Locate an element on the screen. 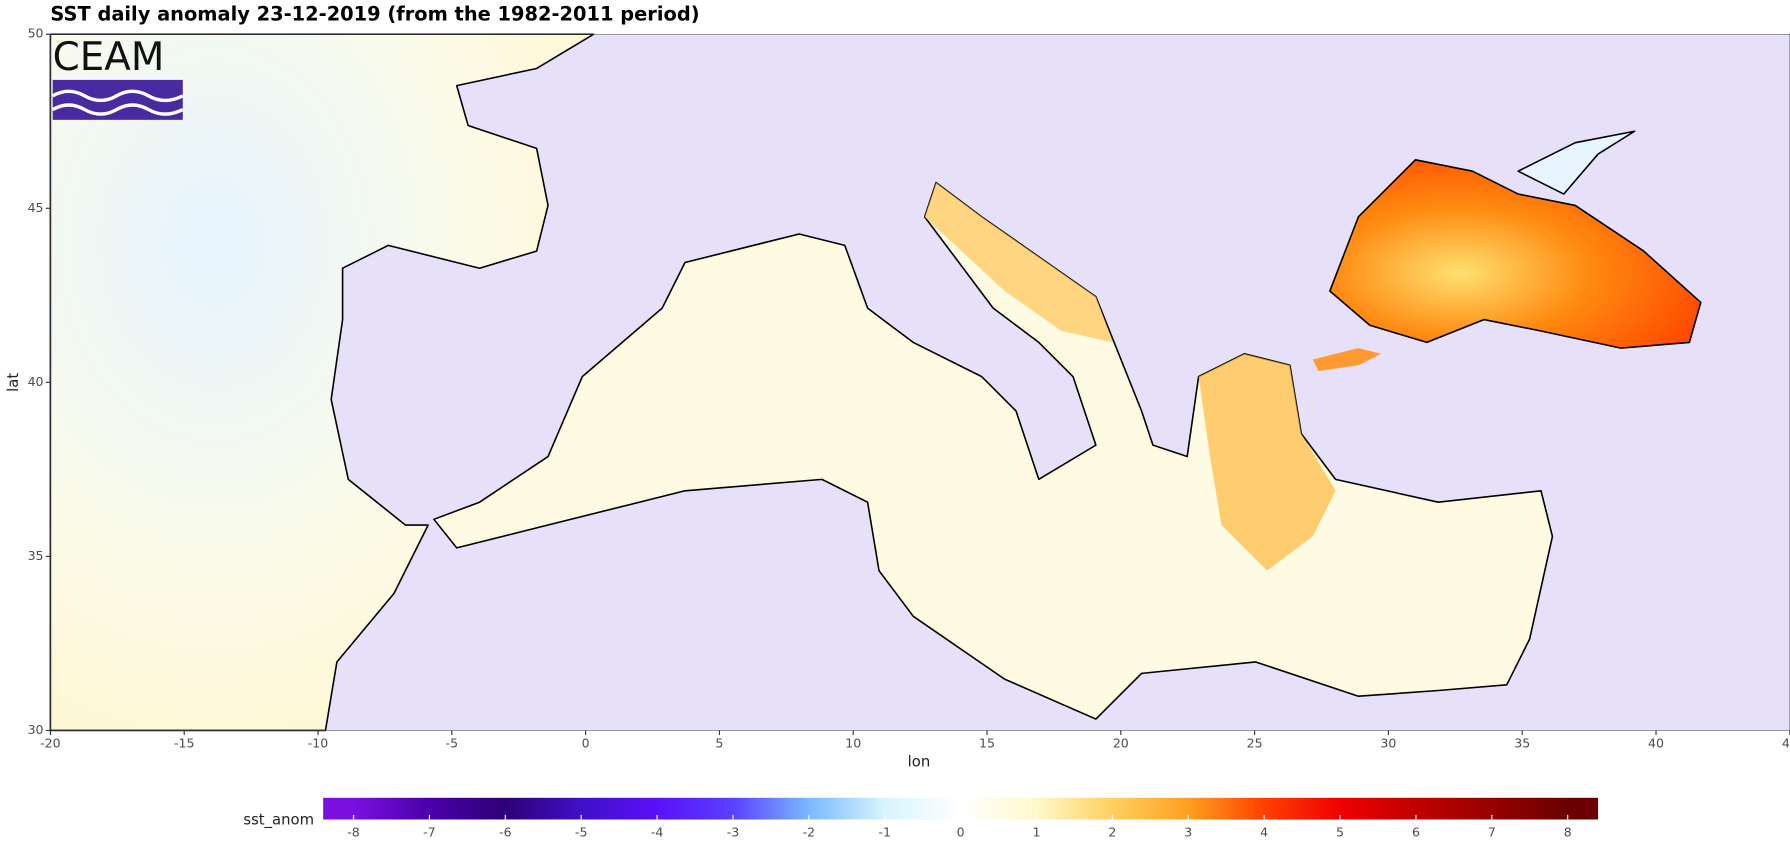 The width and height of the screenshot is (1790, 864). logo-wave-lines is located at coordinates (117, 102).